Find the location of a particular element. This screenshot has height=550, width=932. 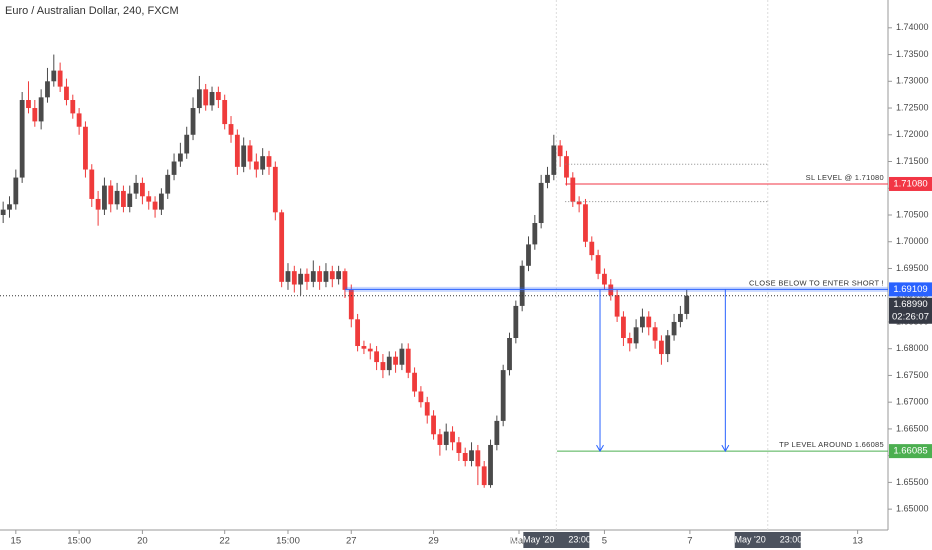

y-tick-label: 1.65000 is located at coordinates (912, 509).